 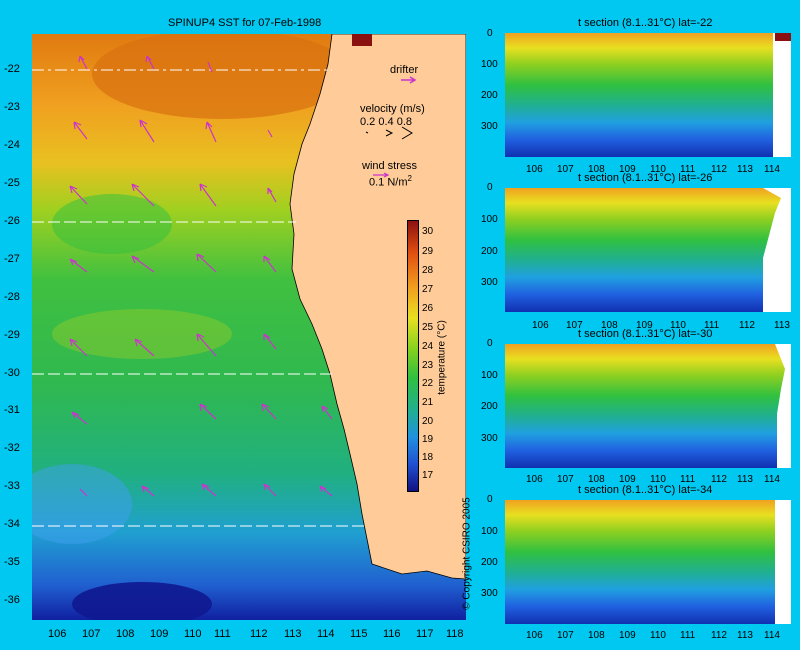 What do you see at coordinates (428, 270) in the screenshot?
I see `colorbar-tick: 28` at bounding box center [428, 270].